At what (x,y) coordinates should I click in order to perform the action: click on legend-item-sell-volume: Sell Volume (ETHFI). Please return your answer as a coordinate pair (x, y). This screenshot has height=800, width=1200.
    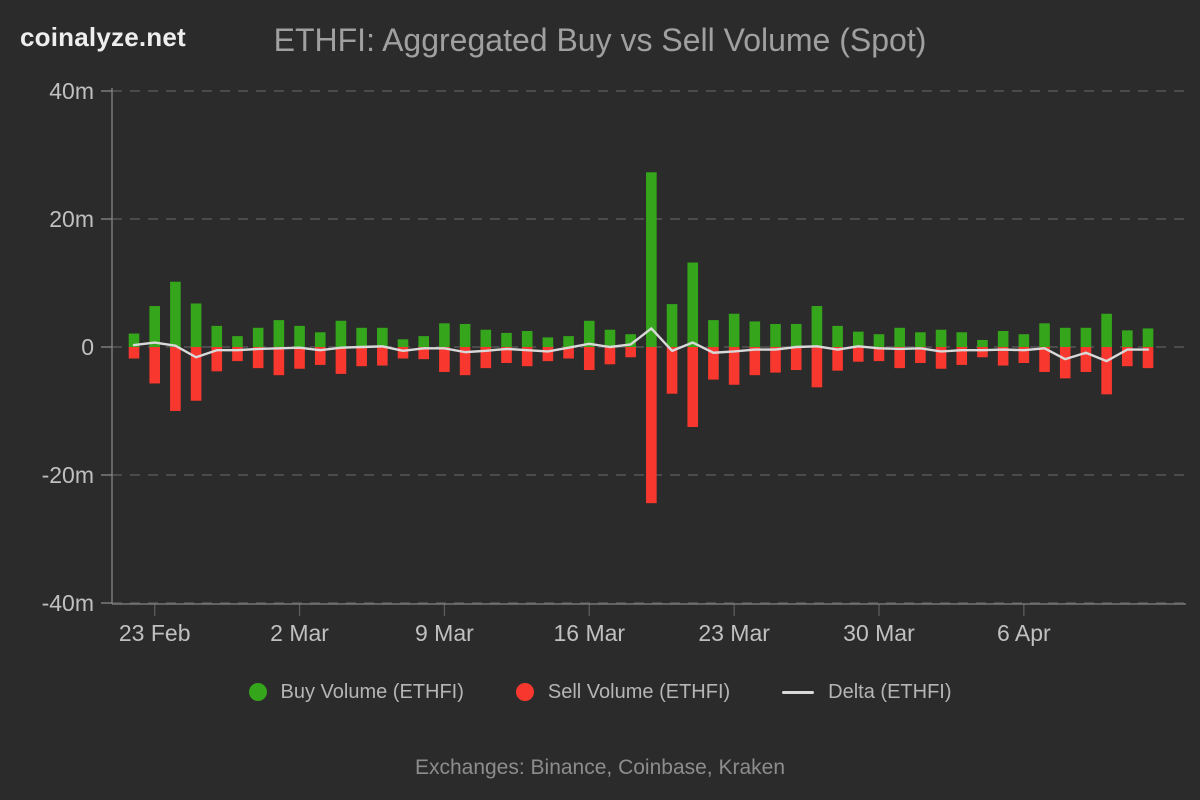
    Looking at the image, I should click on (623, 692).